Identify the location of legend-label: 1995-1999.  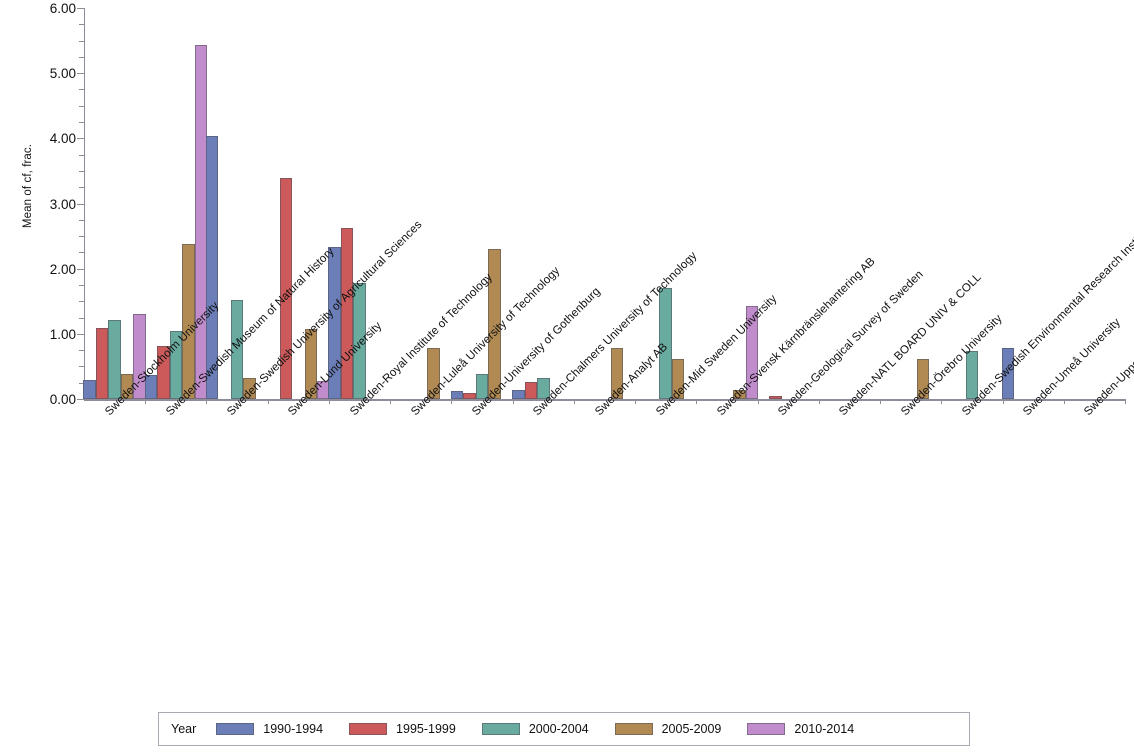
(426, 729).